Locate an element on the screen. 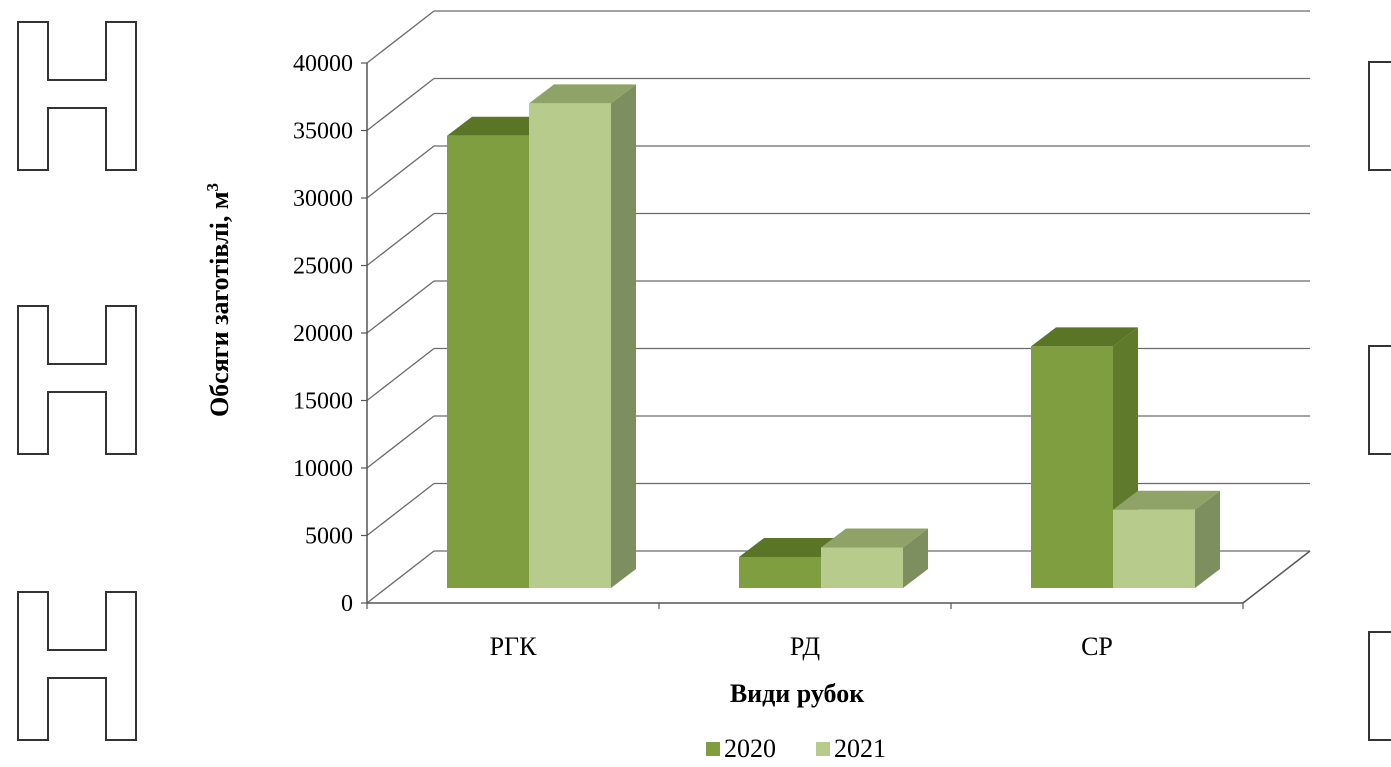  legend-label: 2021 is located at coordinates (860, 748).